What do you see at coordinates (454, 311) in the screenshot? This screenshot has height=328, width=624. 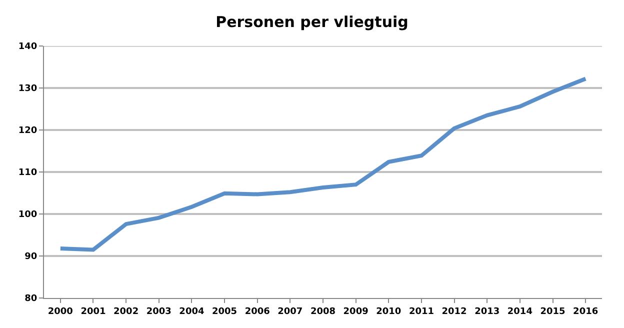 I see `x-tick-label: 2012` at bounding box center [454, 311].